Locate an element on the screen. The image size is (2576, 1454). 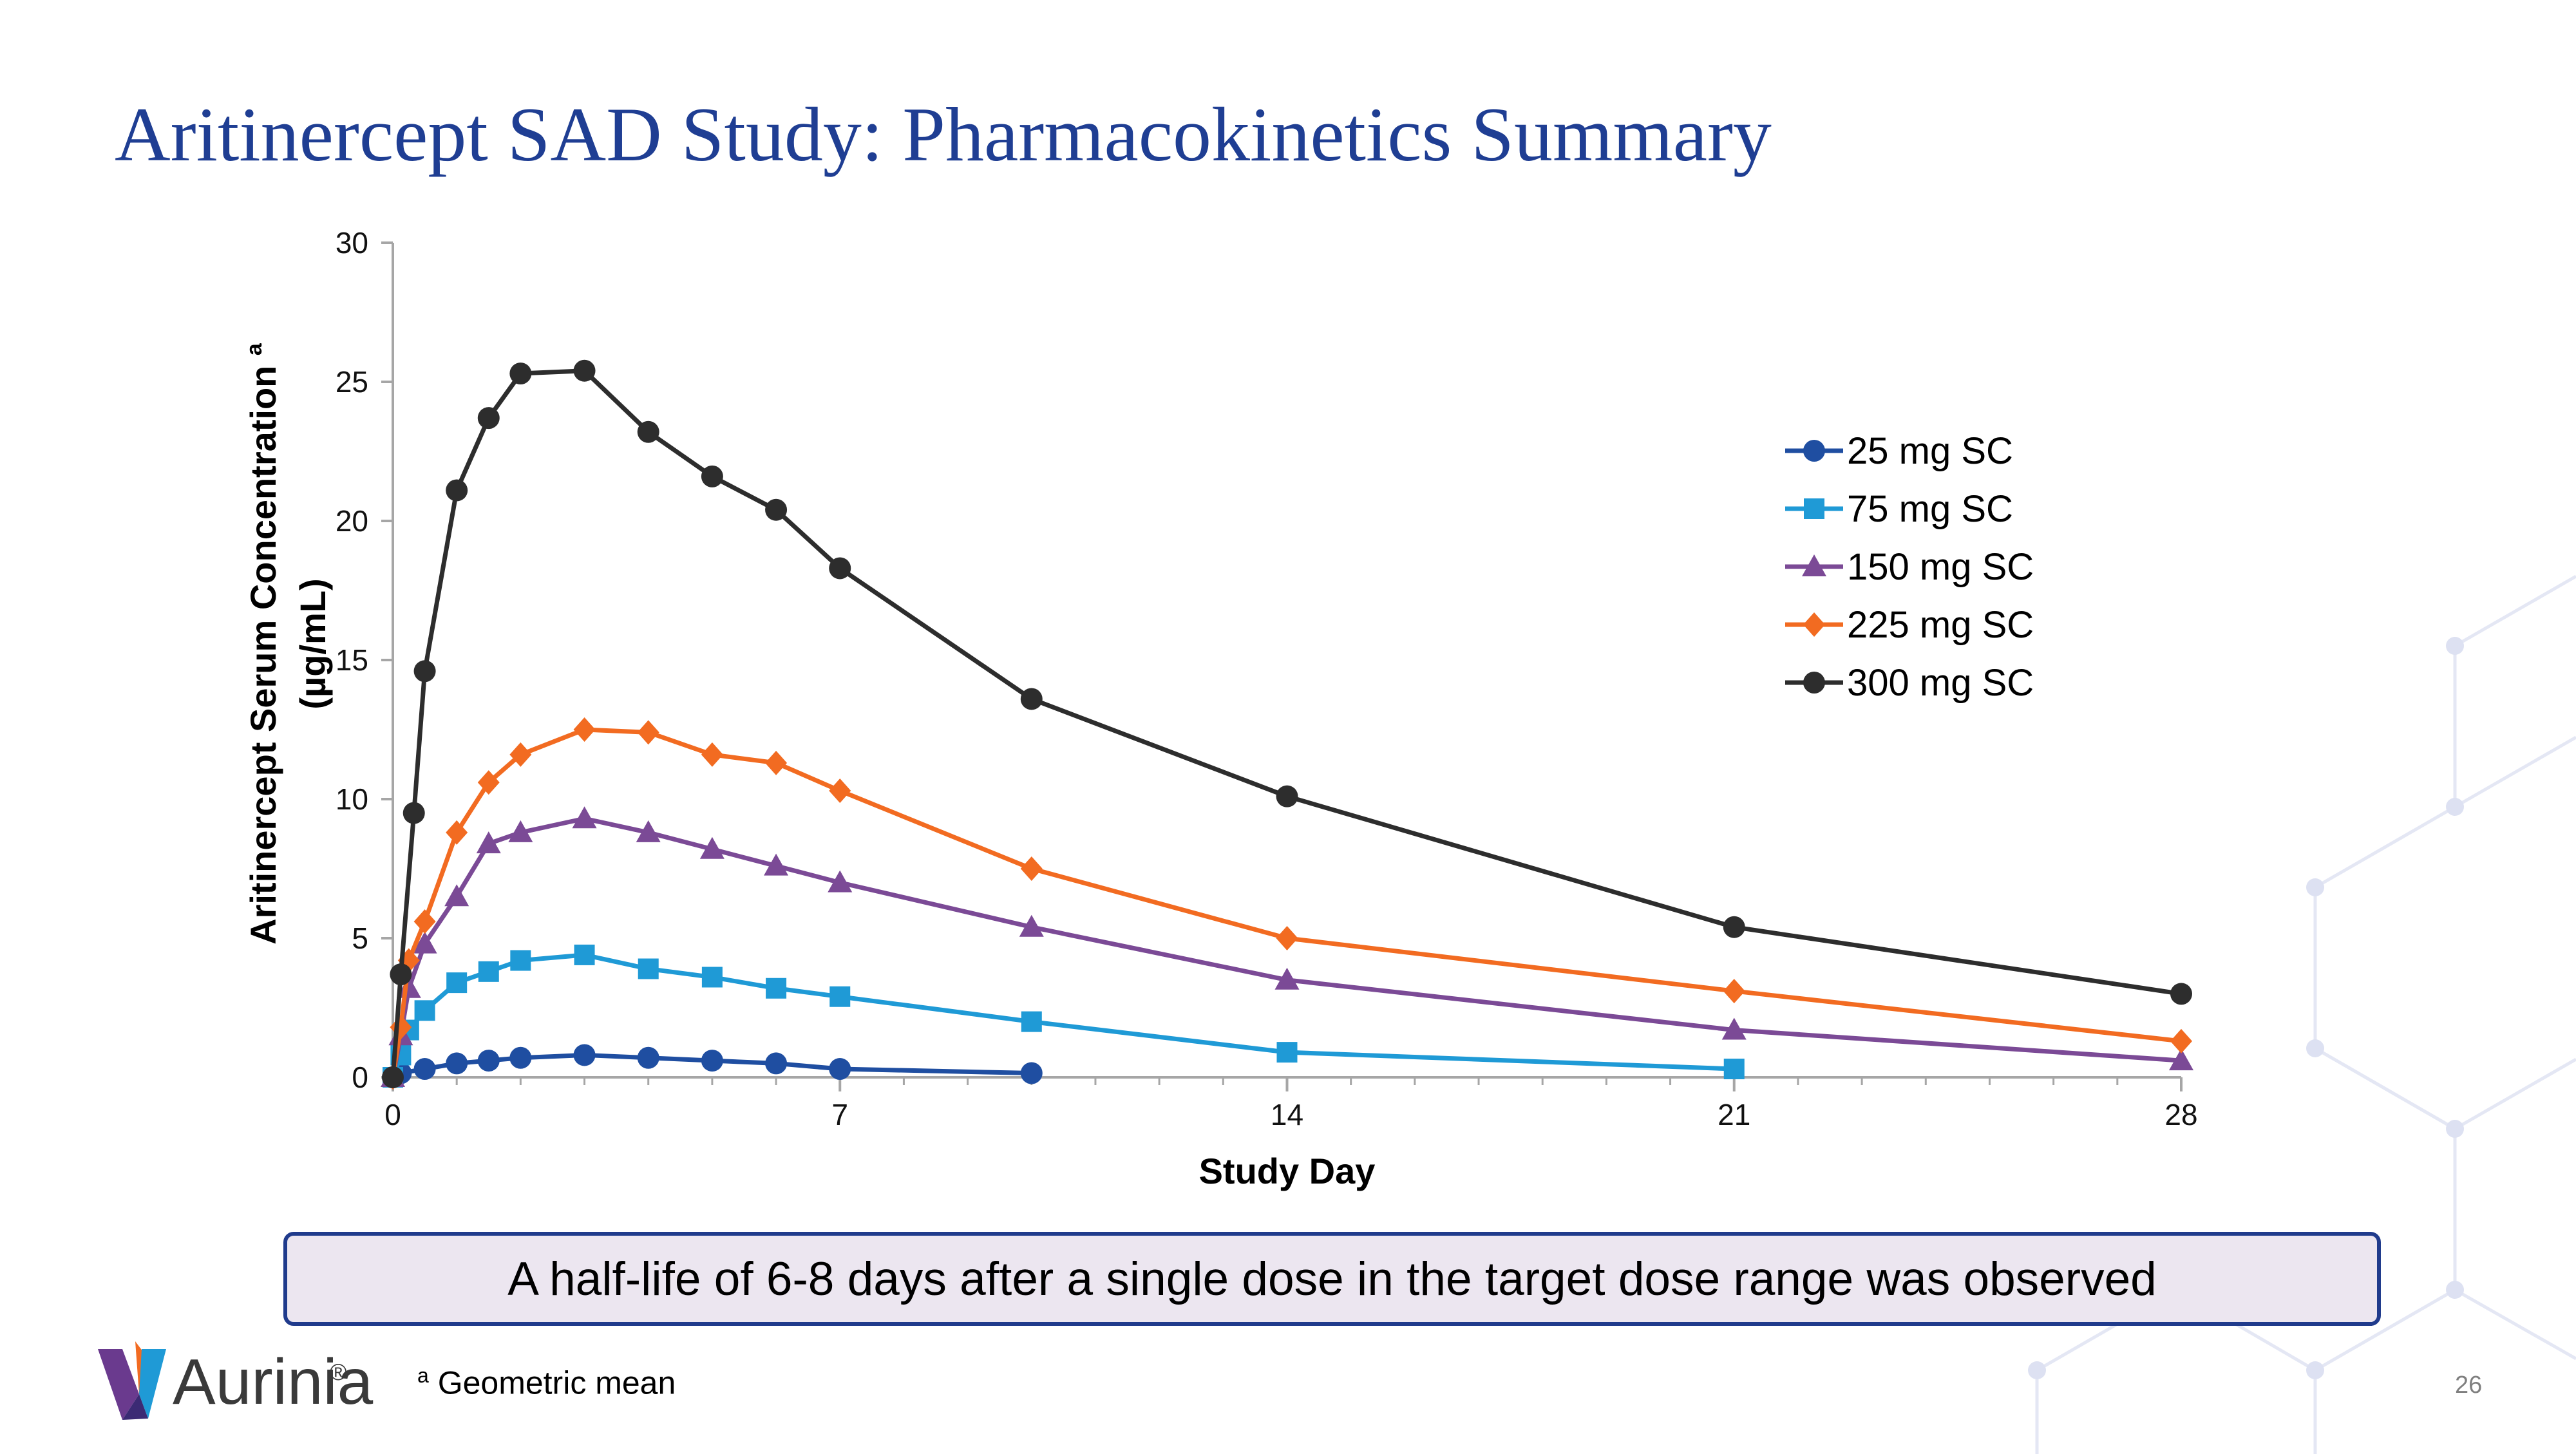
x-tick-label: 14 is located at coordinates (1287, 1114).